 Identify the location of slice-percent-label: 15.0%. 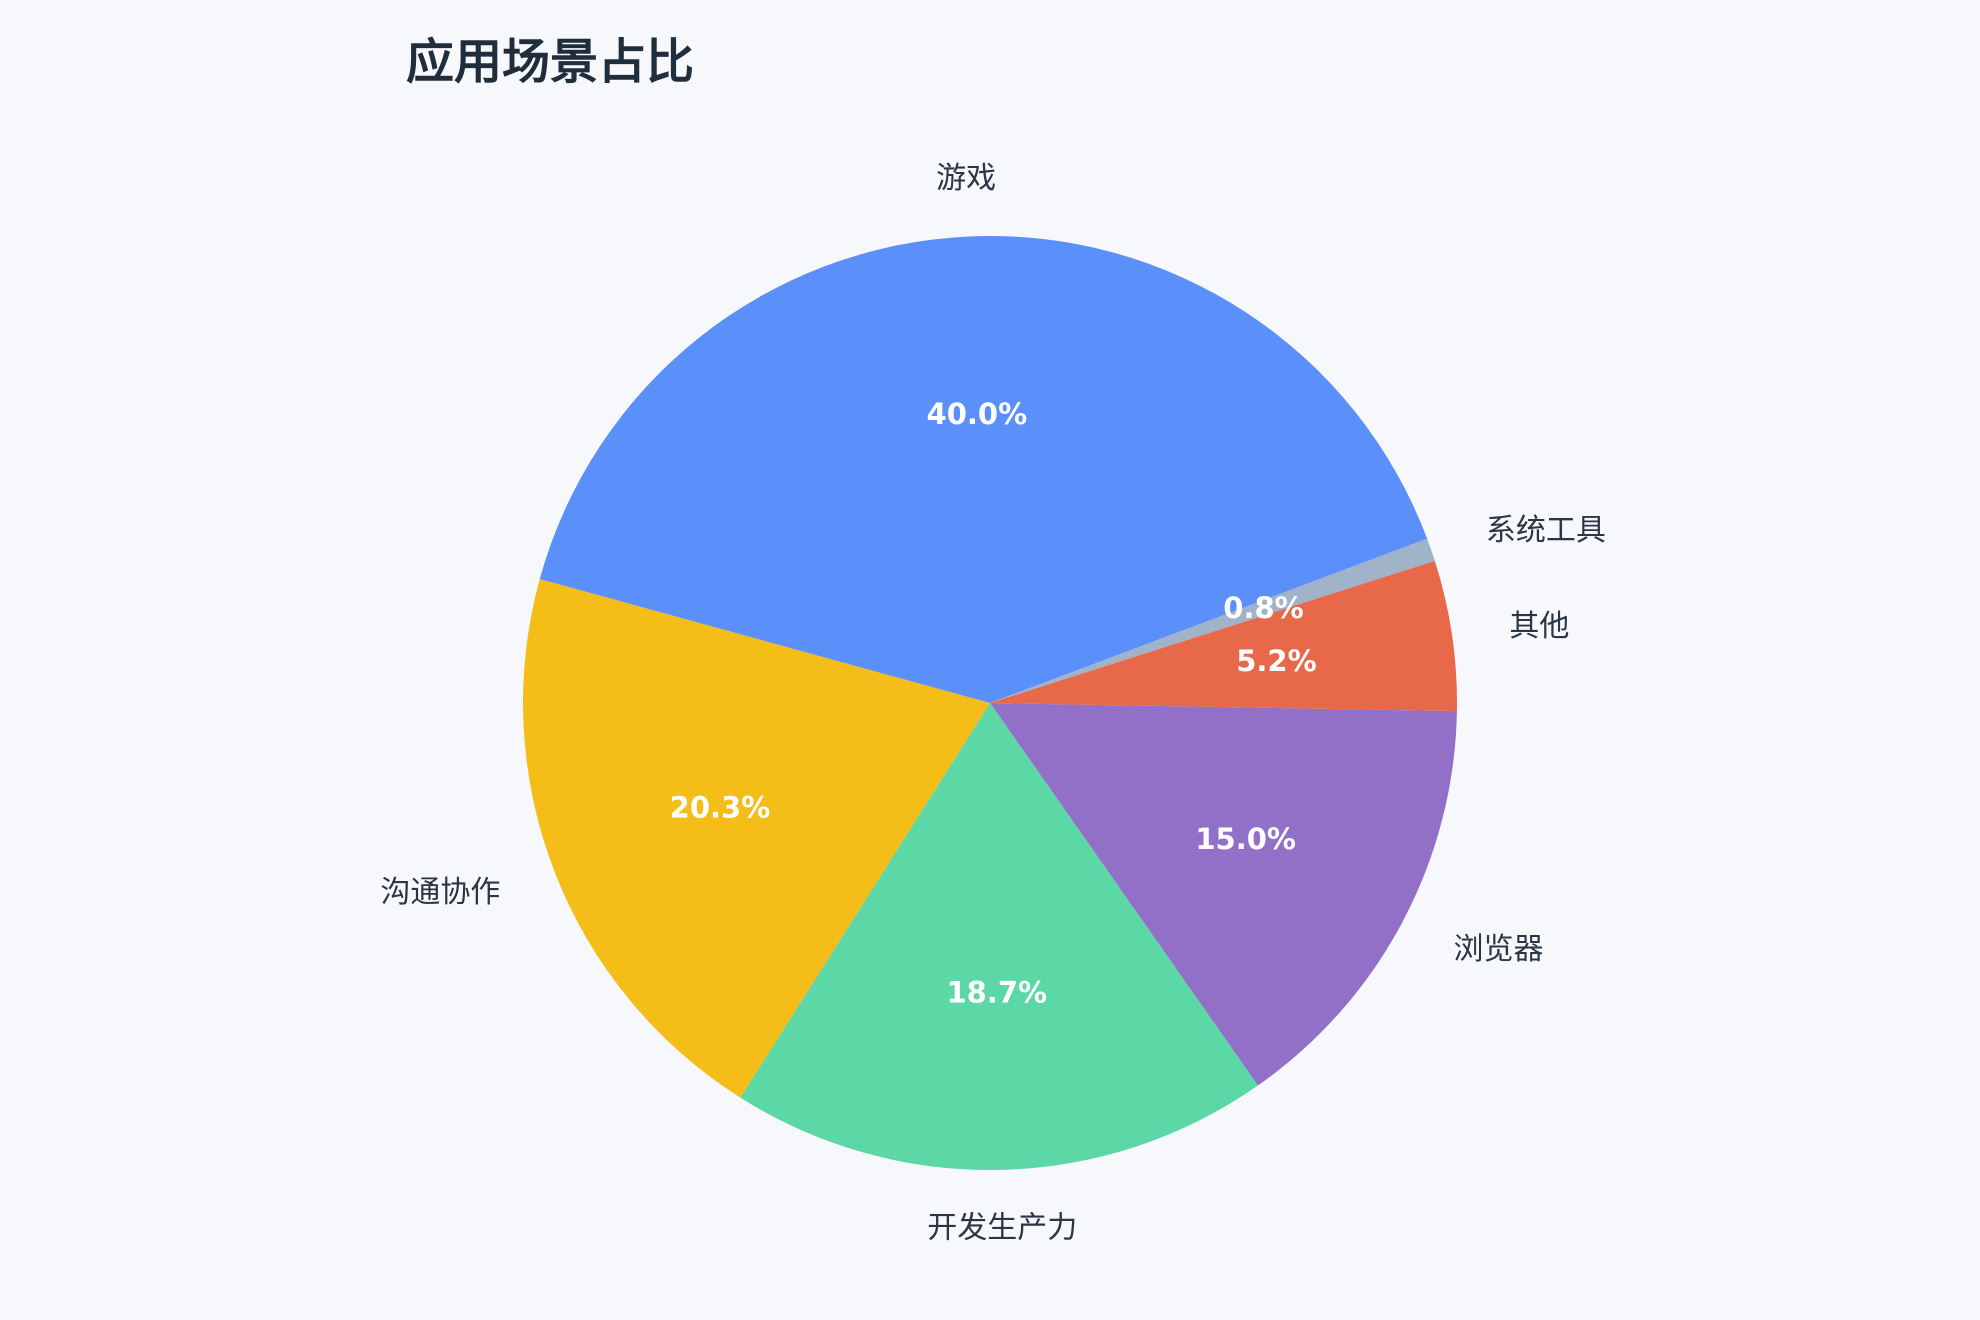
(1245, 839).